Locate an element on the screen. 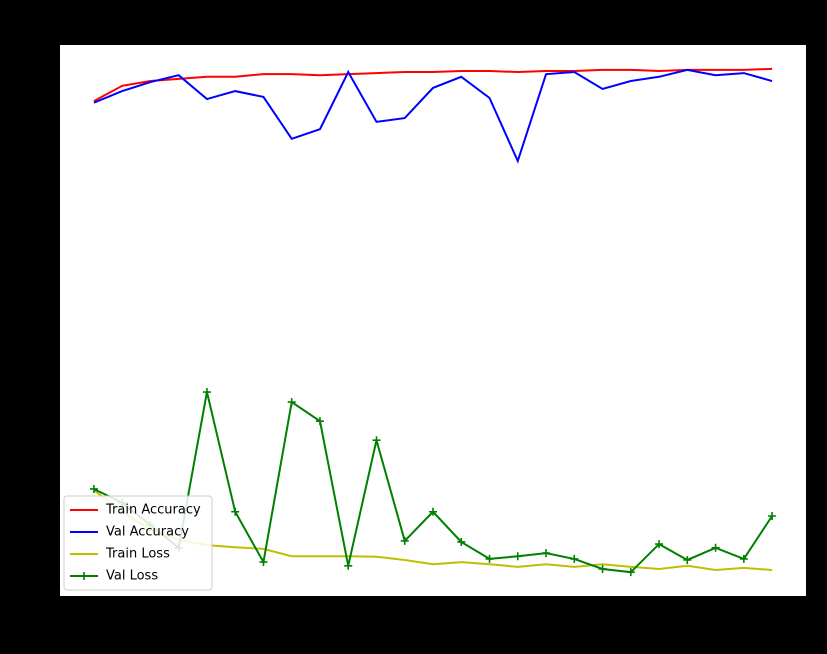 The height and width of the screenshot is (654, 827). legend-label: Val Accuracy is located at coordinates (147, 532).